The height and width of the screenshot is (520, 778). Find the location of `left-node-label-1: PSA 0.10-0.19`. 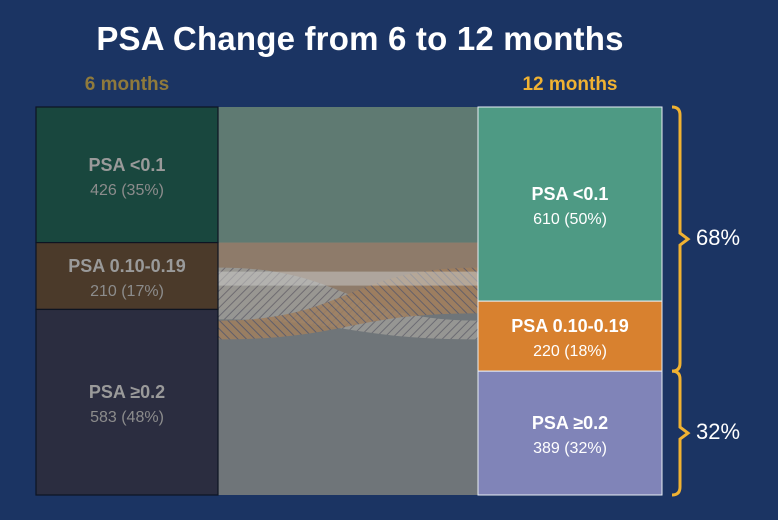

left-node-label-1: PSA 0.10-0.19 is located at coordinates (126, 266).